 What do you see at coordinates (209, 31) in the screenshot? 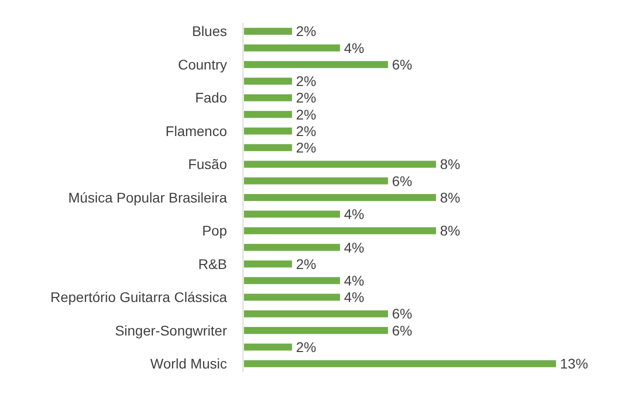
I see `y-tick-label: Blues` at bounding box center [209, 31].